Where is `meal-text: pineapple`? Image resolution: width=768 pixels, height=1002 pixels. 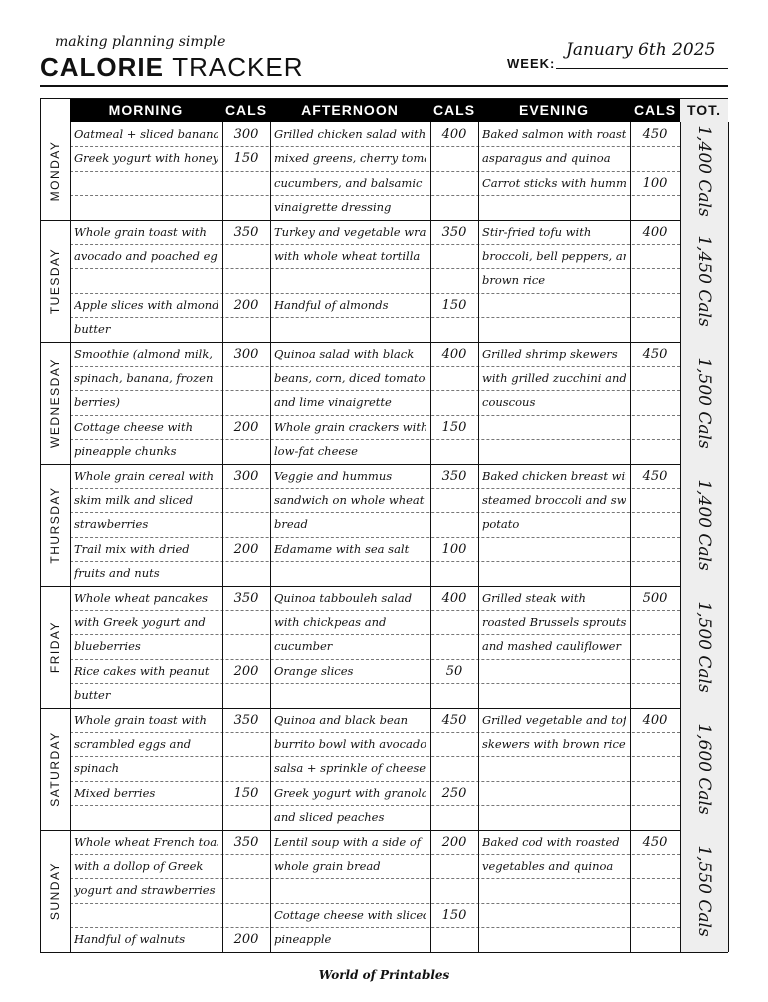 meal-text: pineapple is located at coordinates (303, 939).